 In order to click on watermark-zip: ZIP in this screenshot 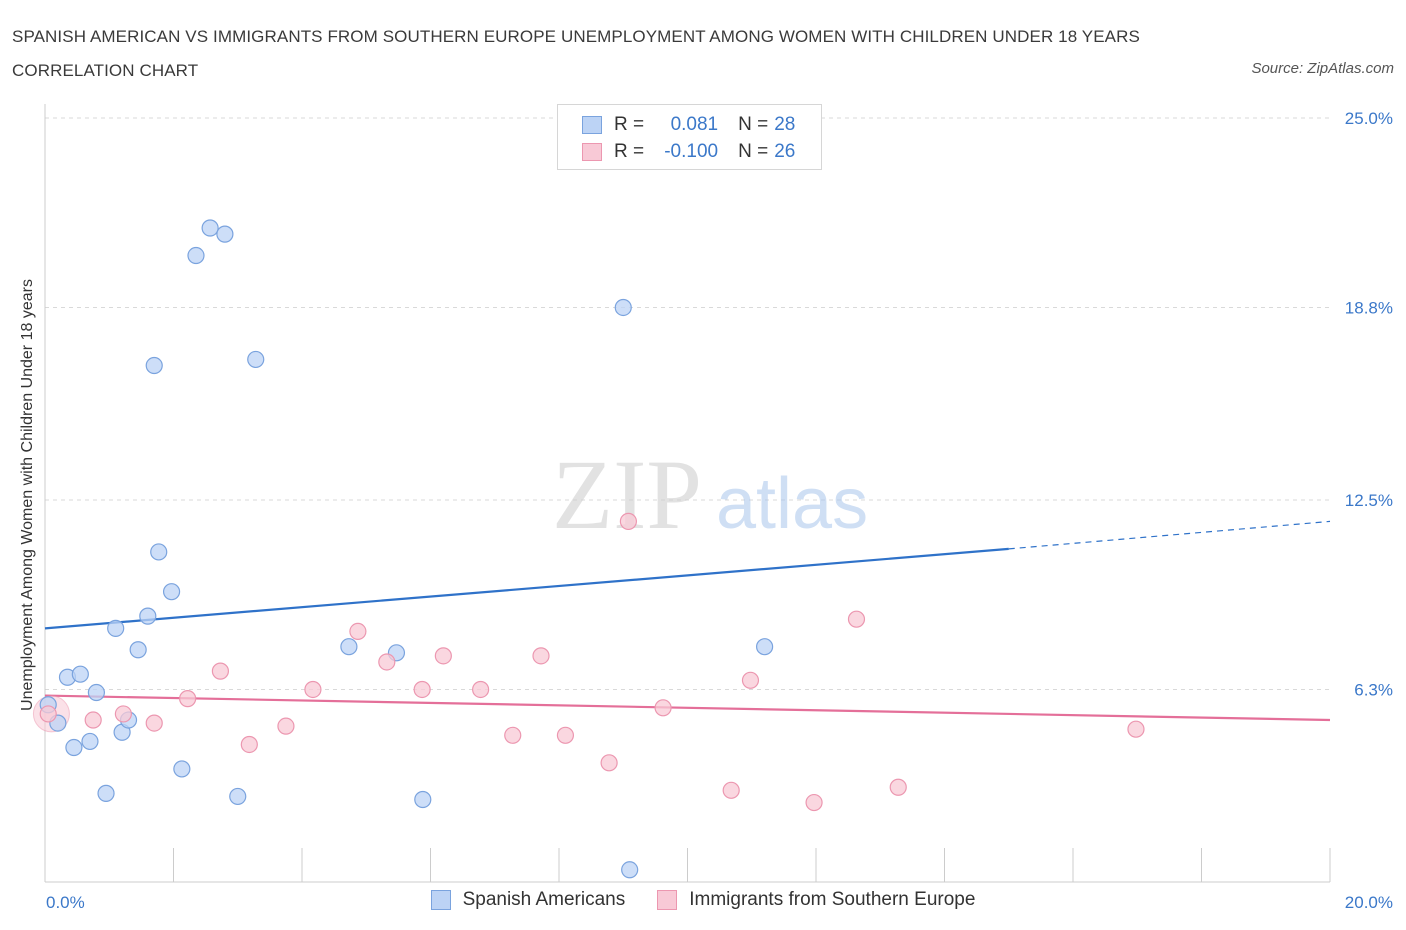, I will do `click(627, 494)`.